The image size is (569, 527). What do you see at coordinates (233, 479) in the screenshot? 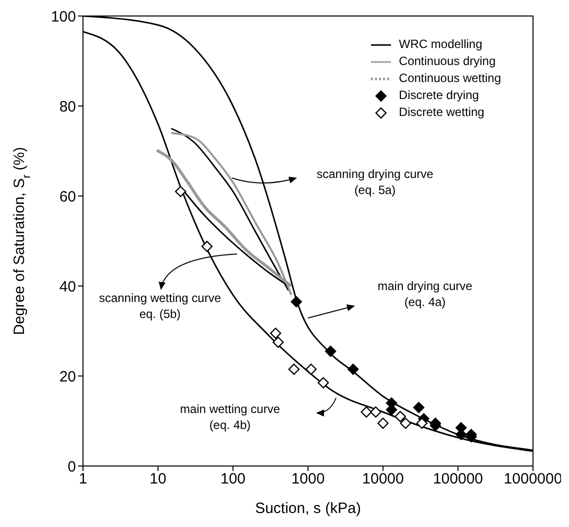
I see `x-tick-label: 100` at bounding box center [233, 479].